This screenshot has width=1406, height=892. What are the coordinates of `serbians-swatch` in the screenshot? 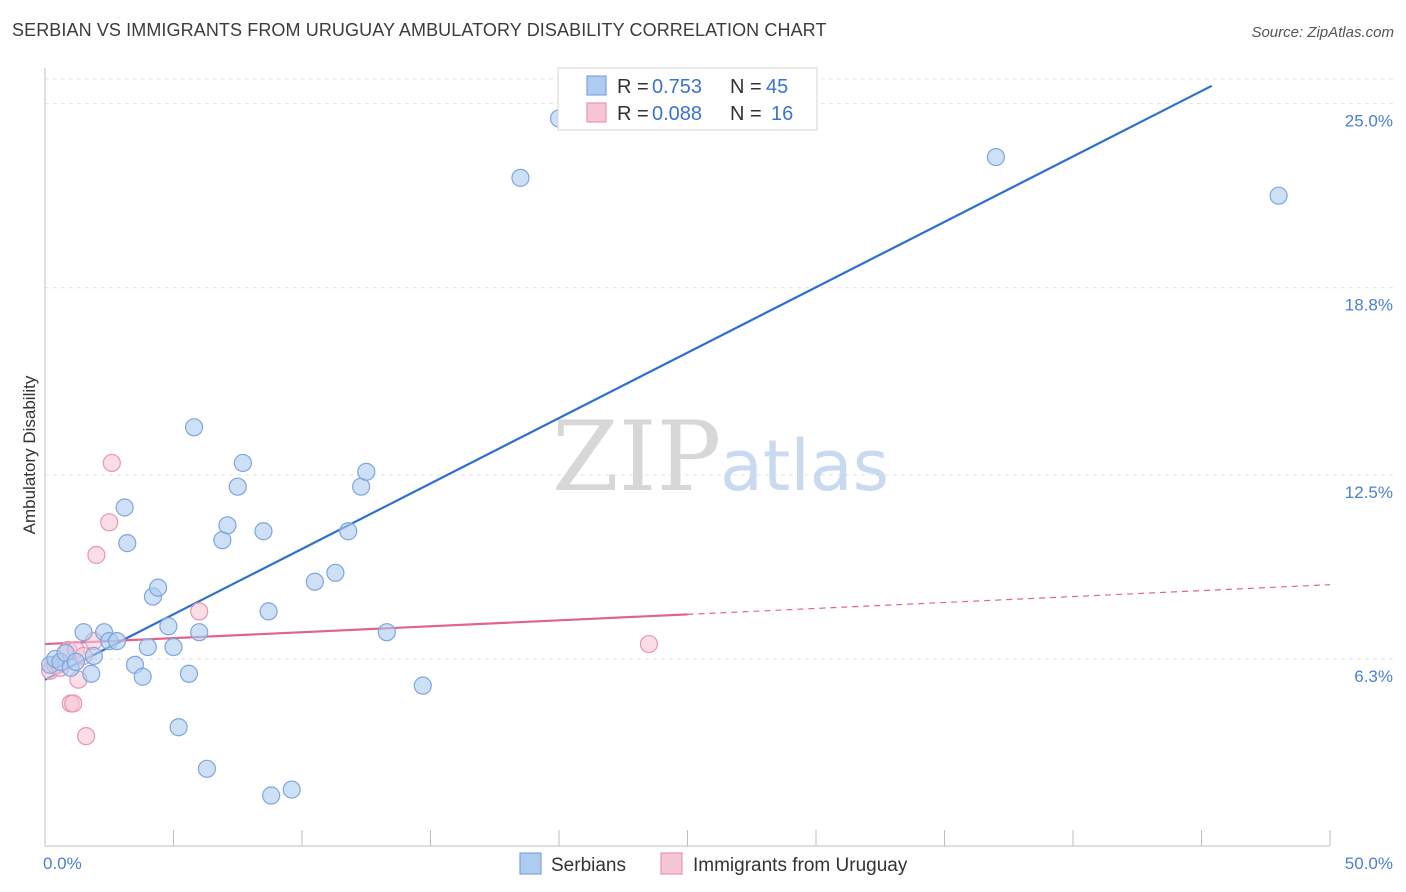 It's located at (530, 863).